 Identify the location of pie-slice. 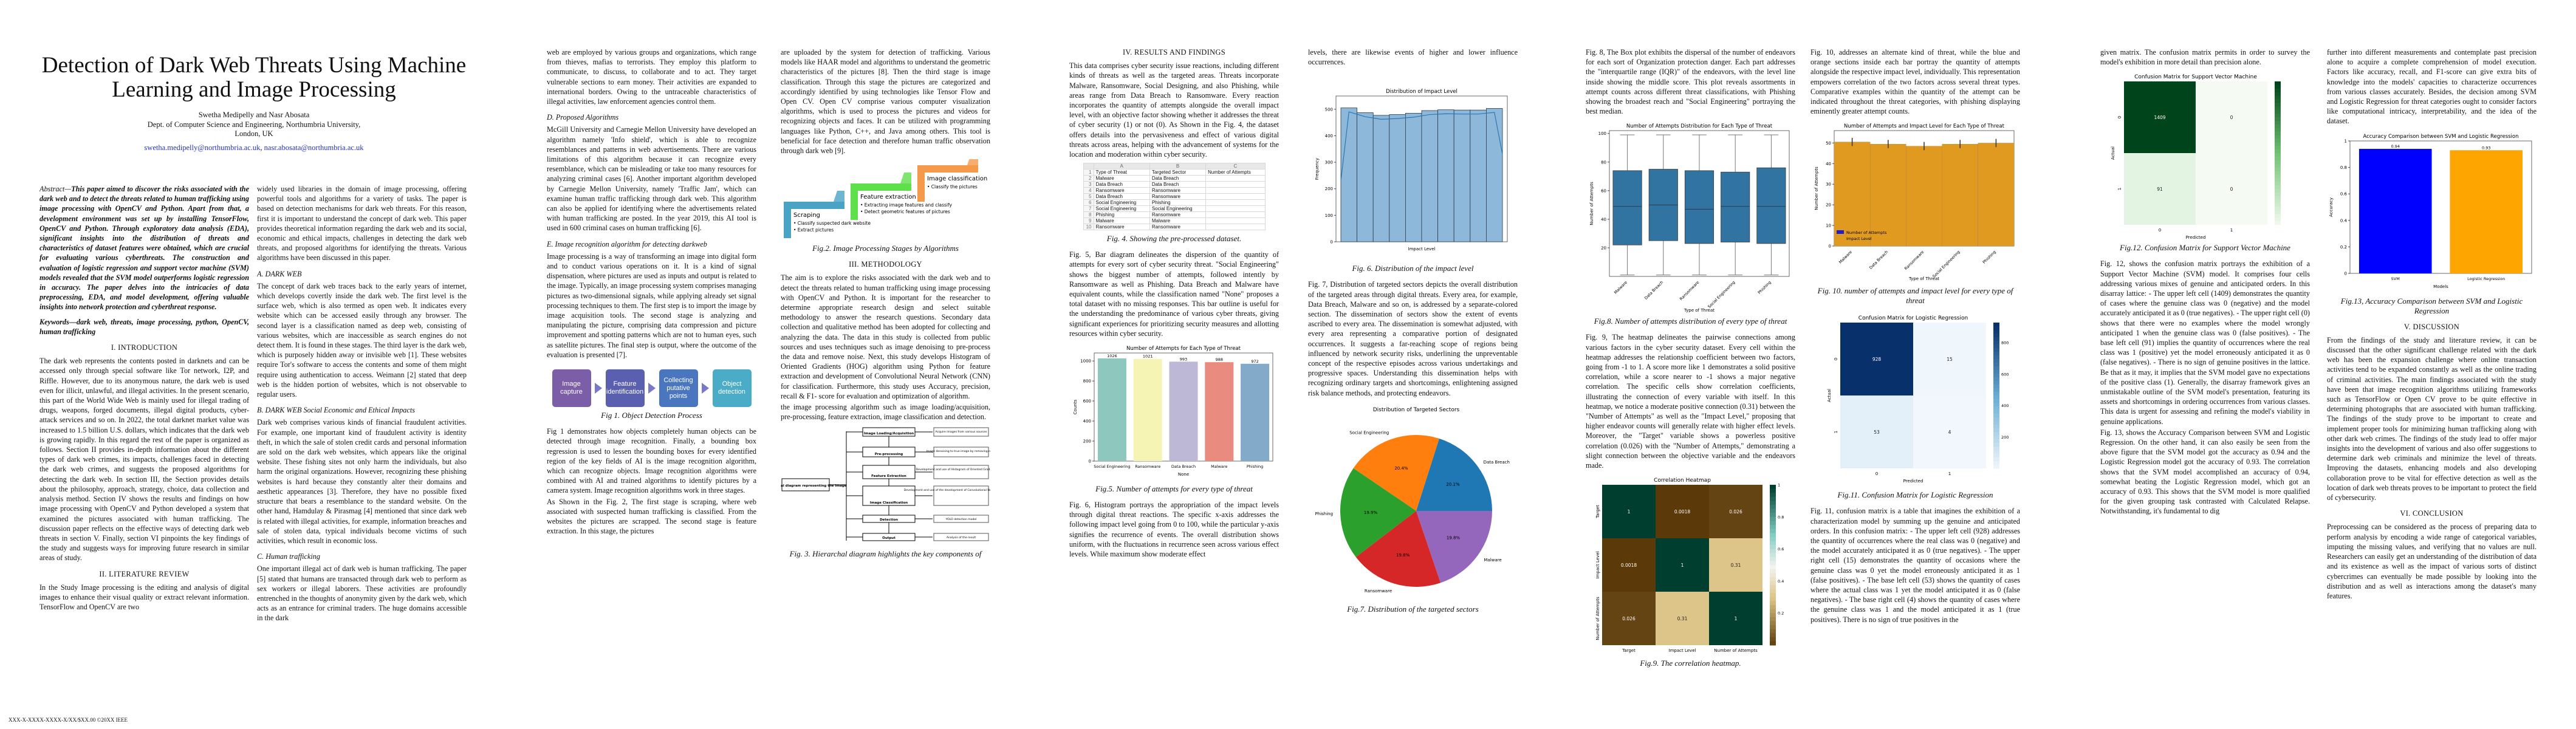
(1378, 513).